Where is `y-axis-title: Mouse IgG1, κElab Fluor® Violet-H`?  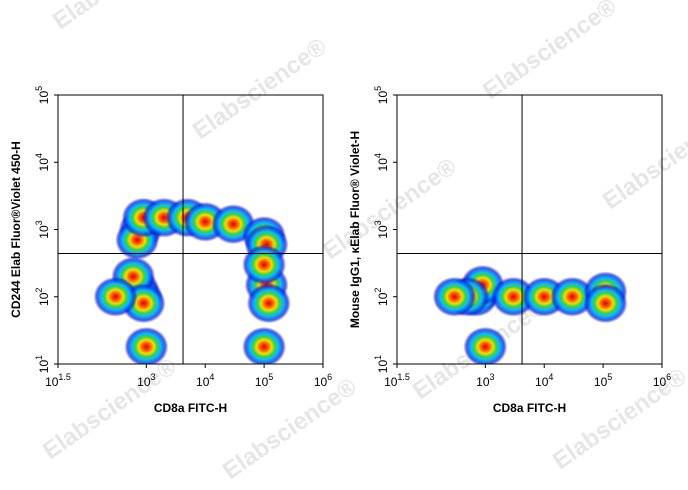 y-axis-title: Mouse IgG1, κElab Fluor® Violet-H is located at coordinates (355, 229).